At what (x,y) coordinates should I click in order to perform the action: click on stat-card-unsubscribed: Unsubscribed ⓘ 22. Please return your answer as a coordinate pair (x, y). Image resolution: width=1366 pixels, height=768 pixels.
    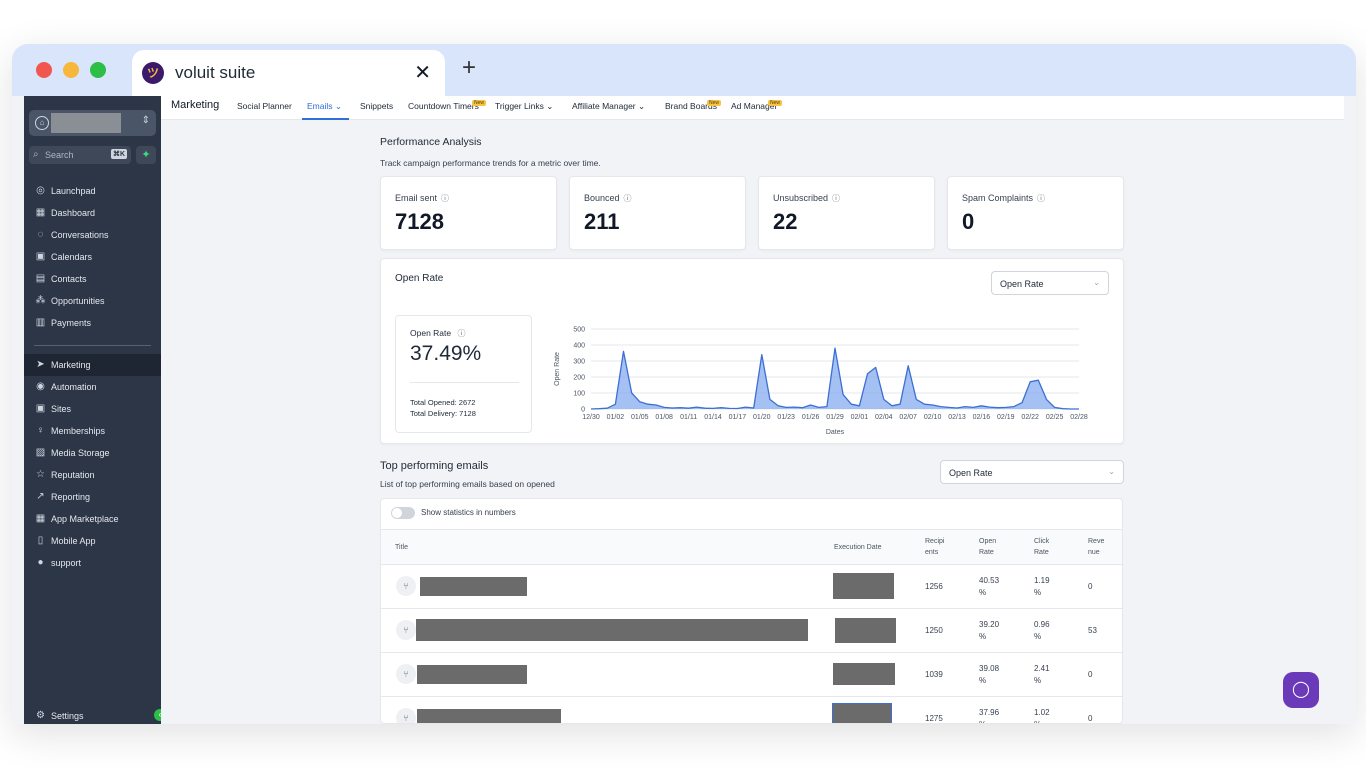
    Looking at the image, I should click on (846, 213).